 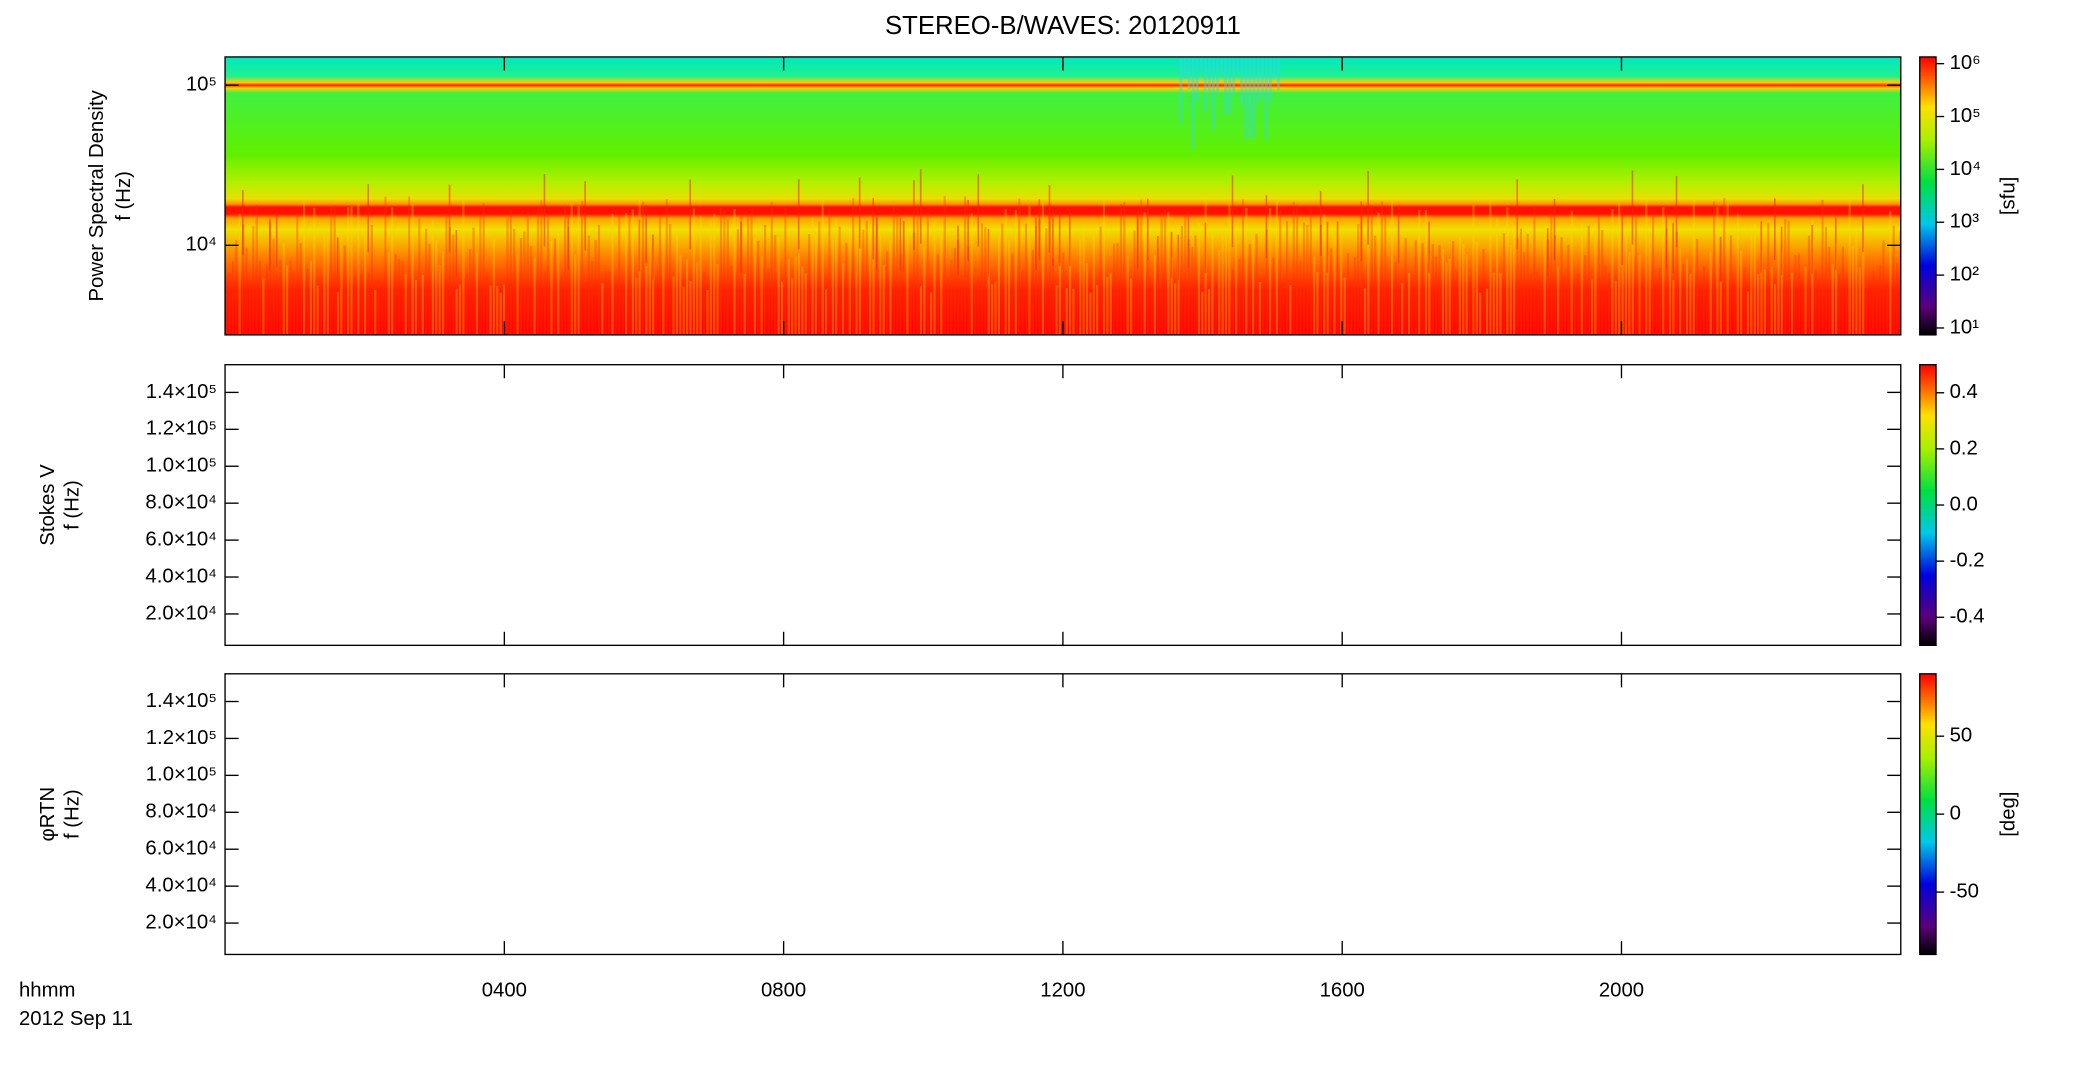 What do you see at coordinates (2009, 814) in the screenshot?
I see `colorbar-label: [deg]` at bounding box center [2009, 814].